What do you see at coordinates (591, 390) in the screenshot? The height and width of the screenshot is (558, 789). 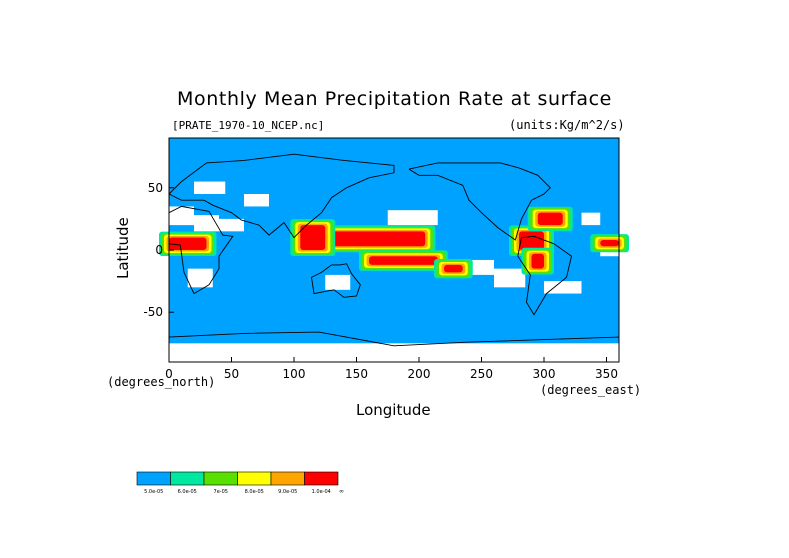 I see `x-unit-label: (degrees_east)` at bounding box center [591, 390].